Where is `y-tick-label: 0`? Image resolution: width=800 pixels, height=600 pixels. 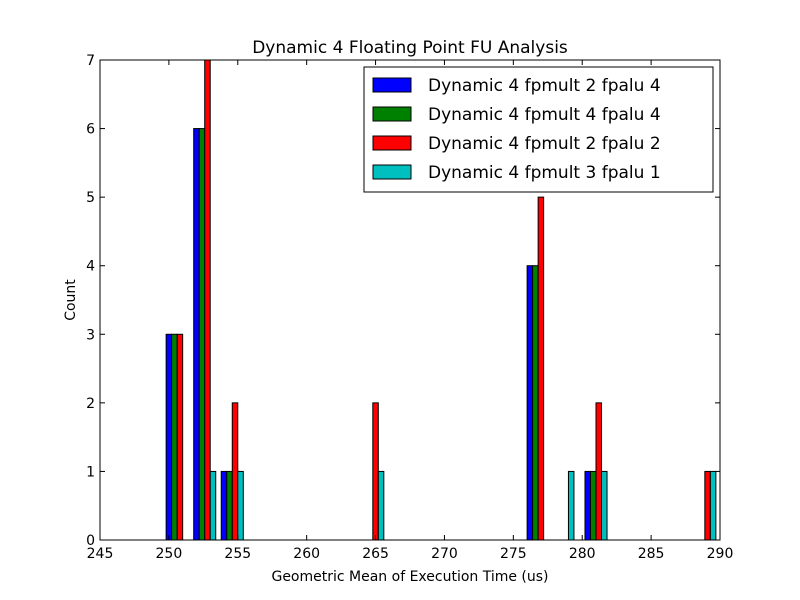 y-tick-label: 0 is located at coordinates (90, 541).